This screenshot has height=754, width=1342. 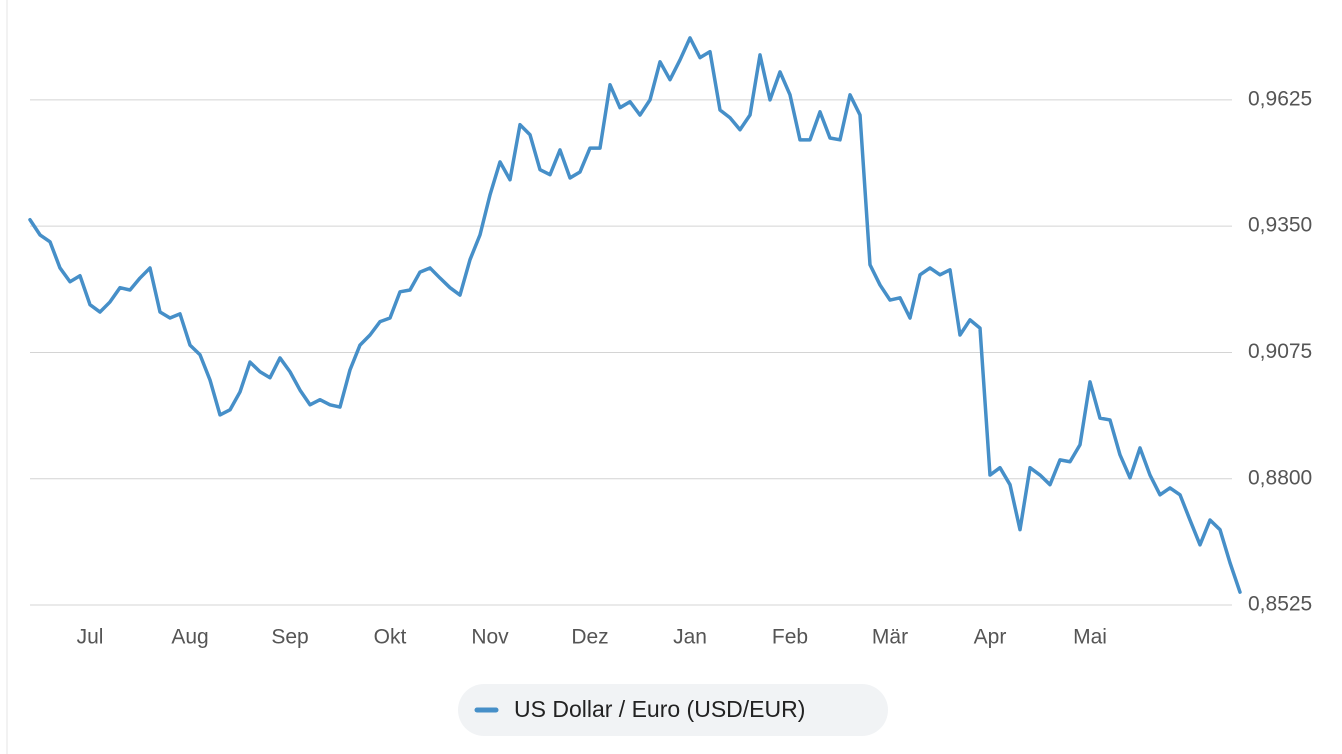 What do you see at coordinates (390, 637) in the screenshot?
I see `x-tick-label: Okt` at bounding box center [390, 637].